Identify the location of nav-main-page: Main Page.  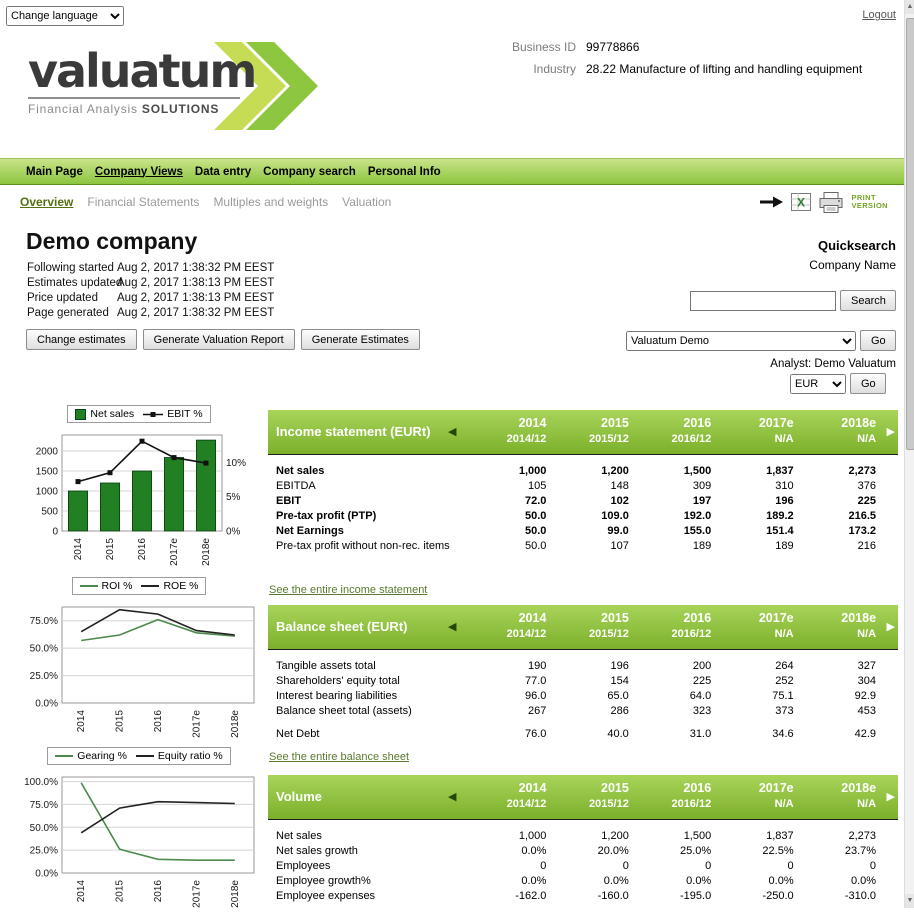
(54, 171).